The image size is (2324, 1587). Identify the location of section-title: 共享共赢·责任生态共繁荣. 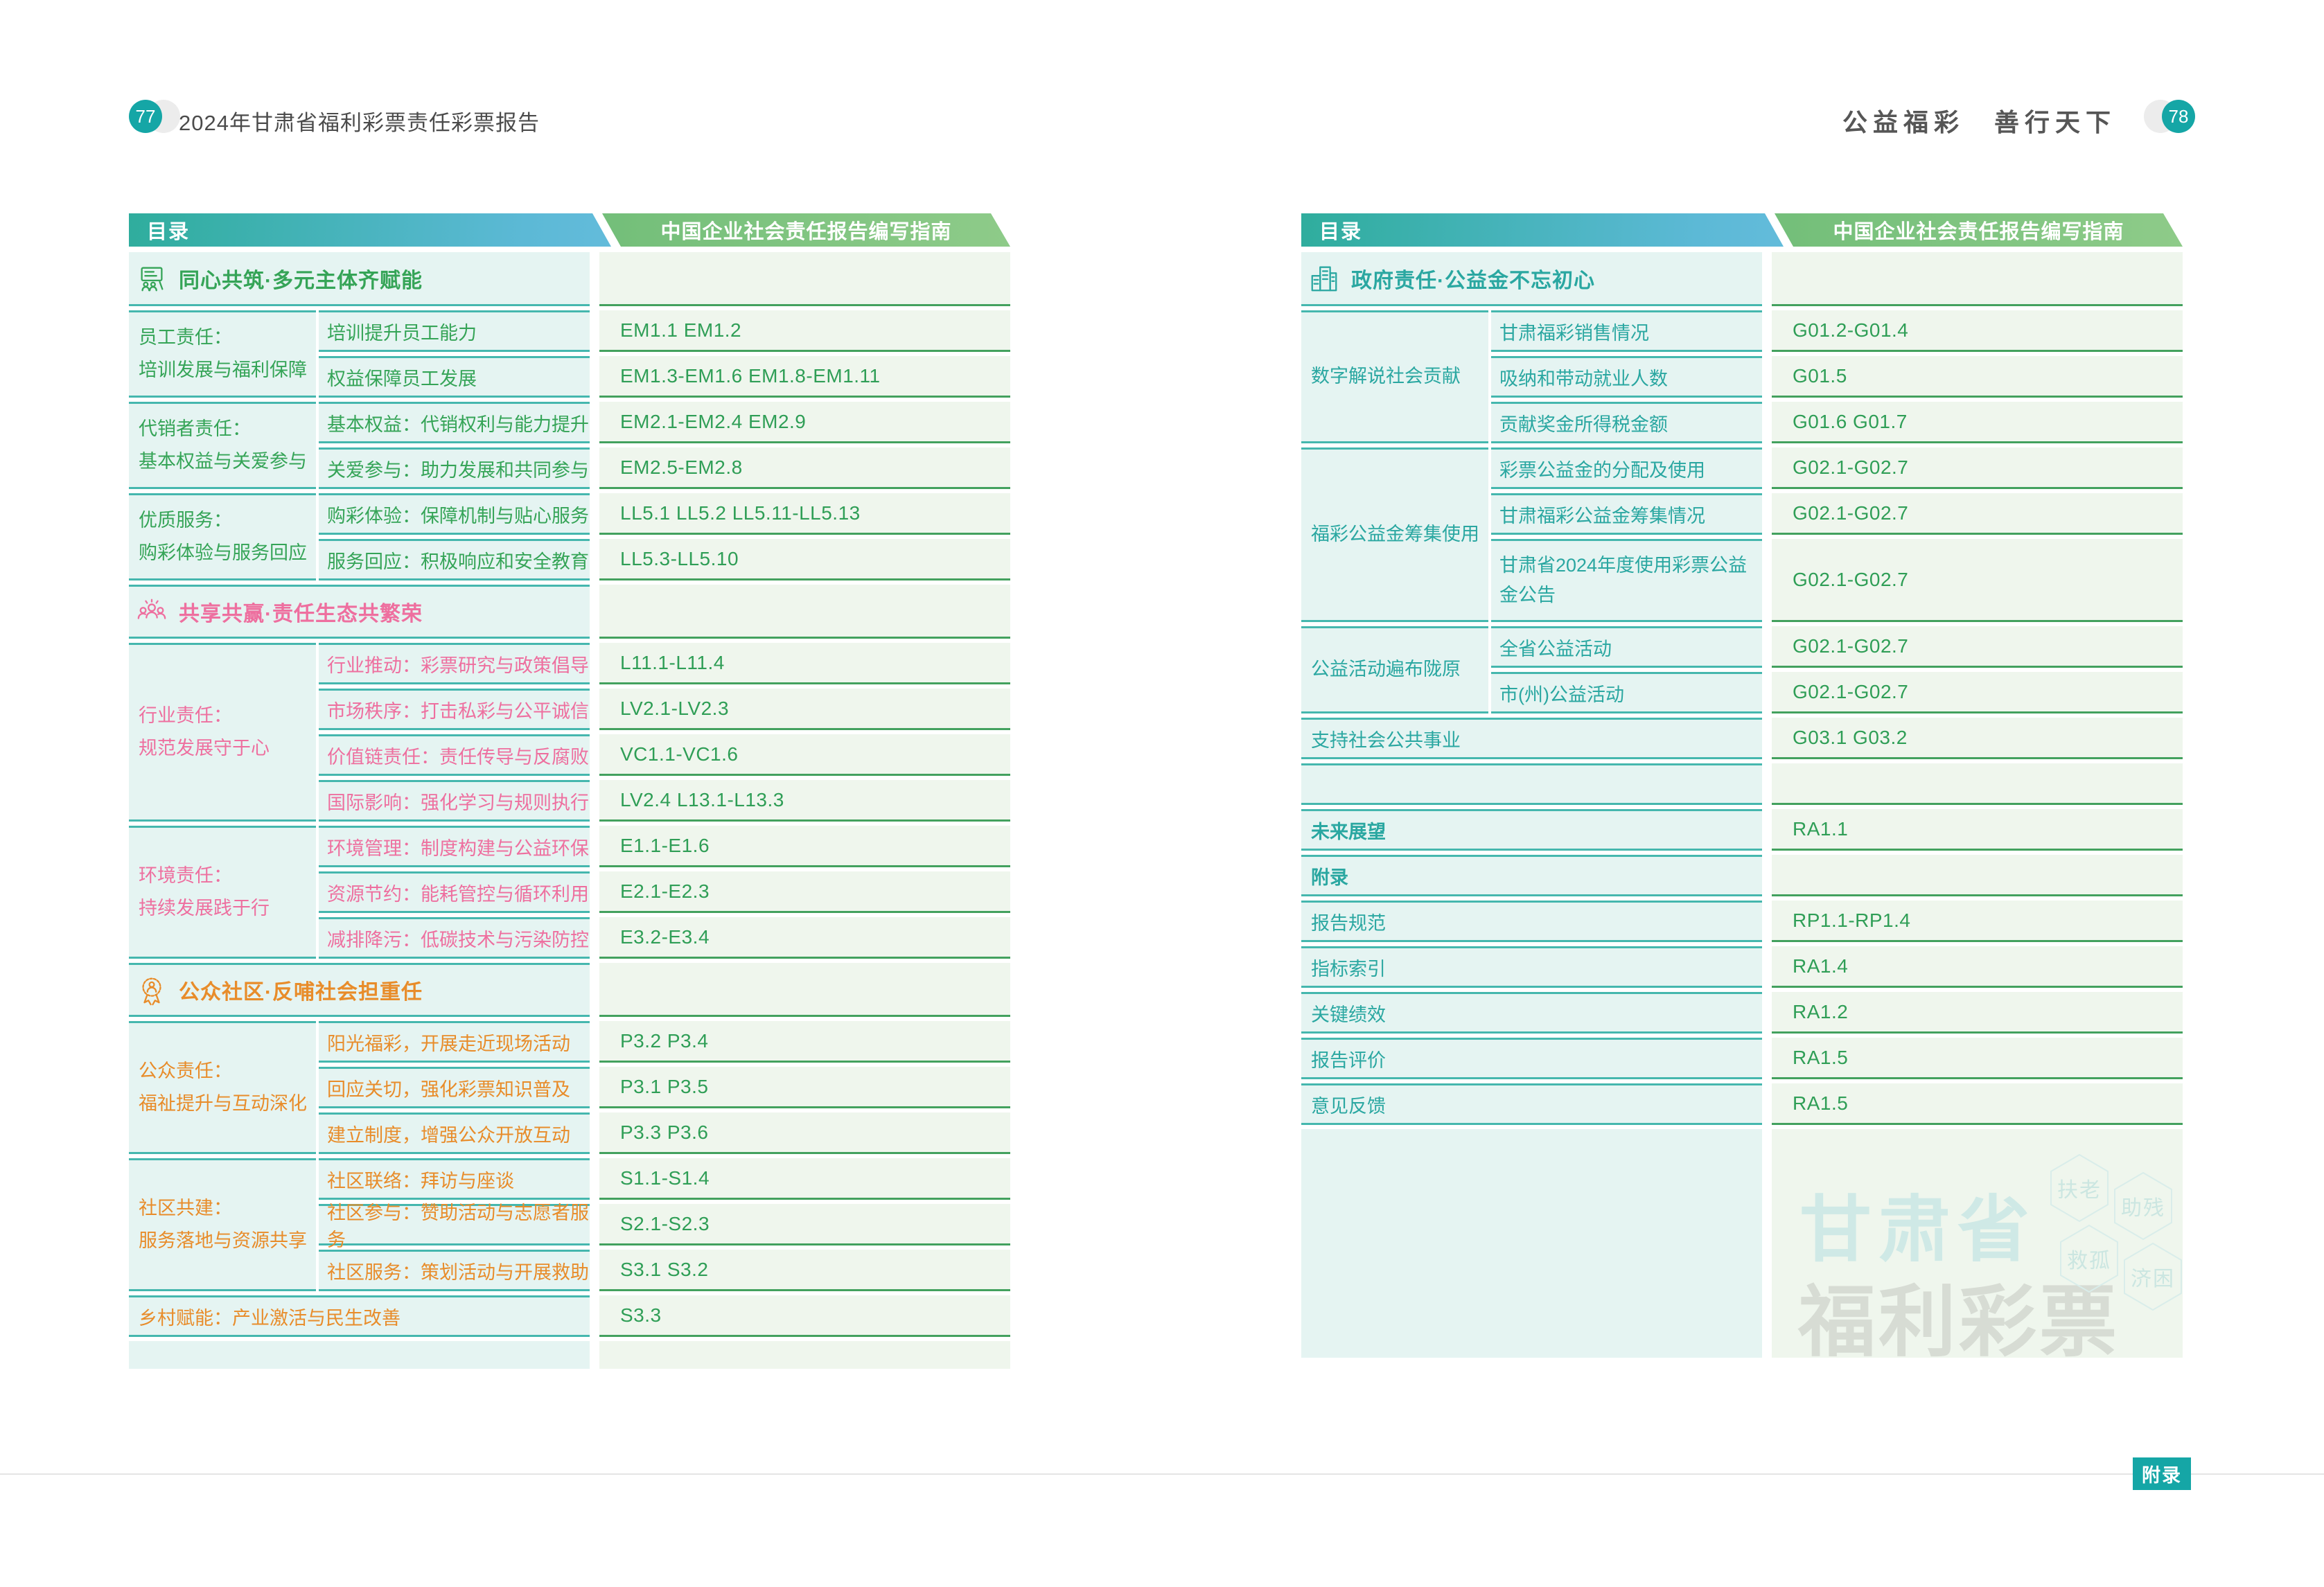
(301, 614).